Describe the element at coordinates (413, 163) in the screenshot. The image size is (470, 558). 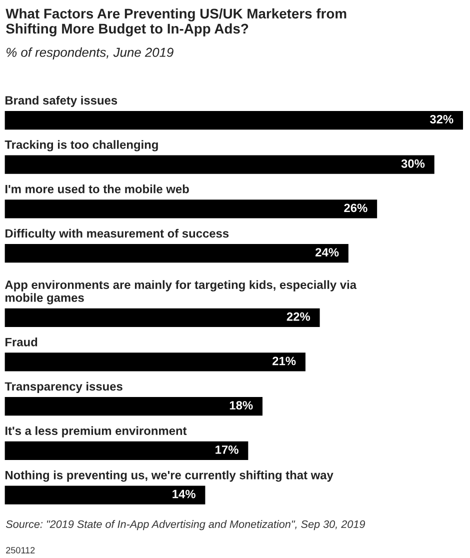
I see `data-label: 30%` at that location.